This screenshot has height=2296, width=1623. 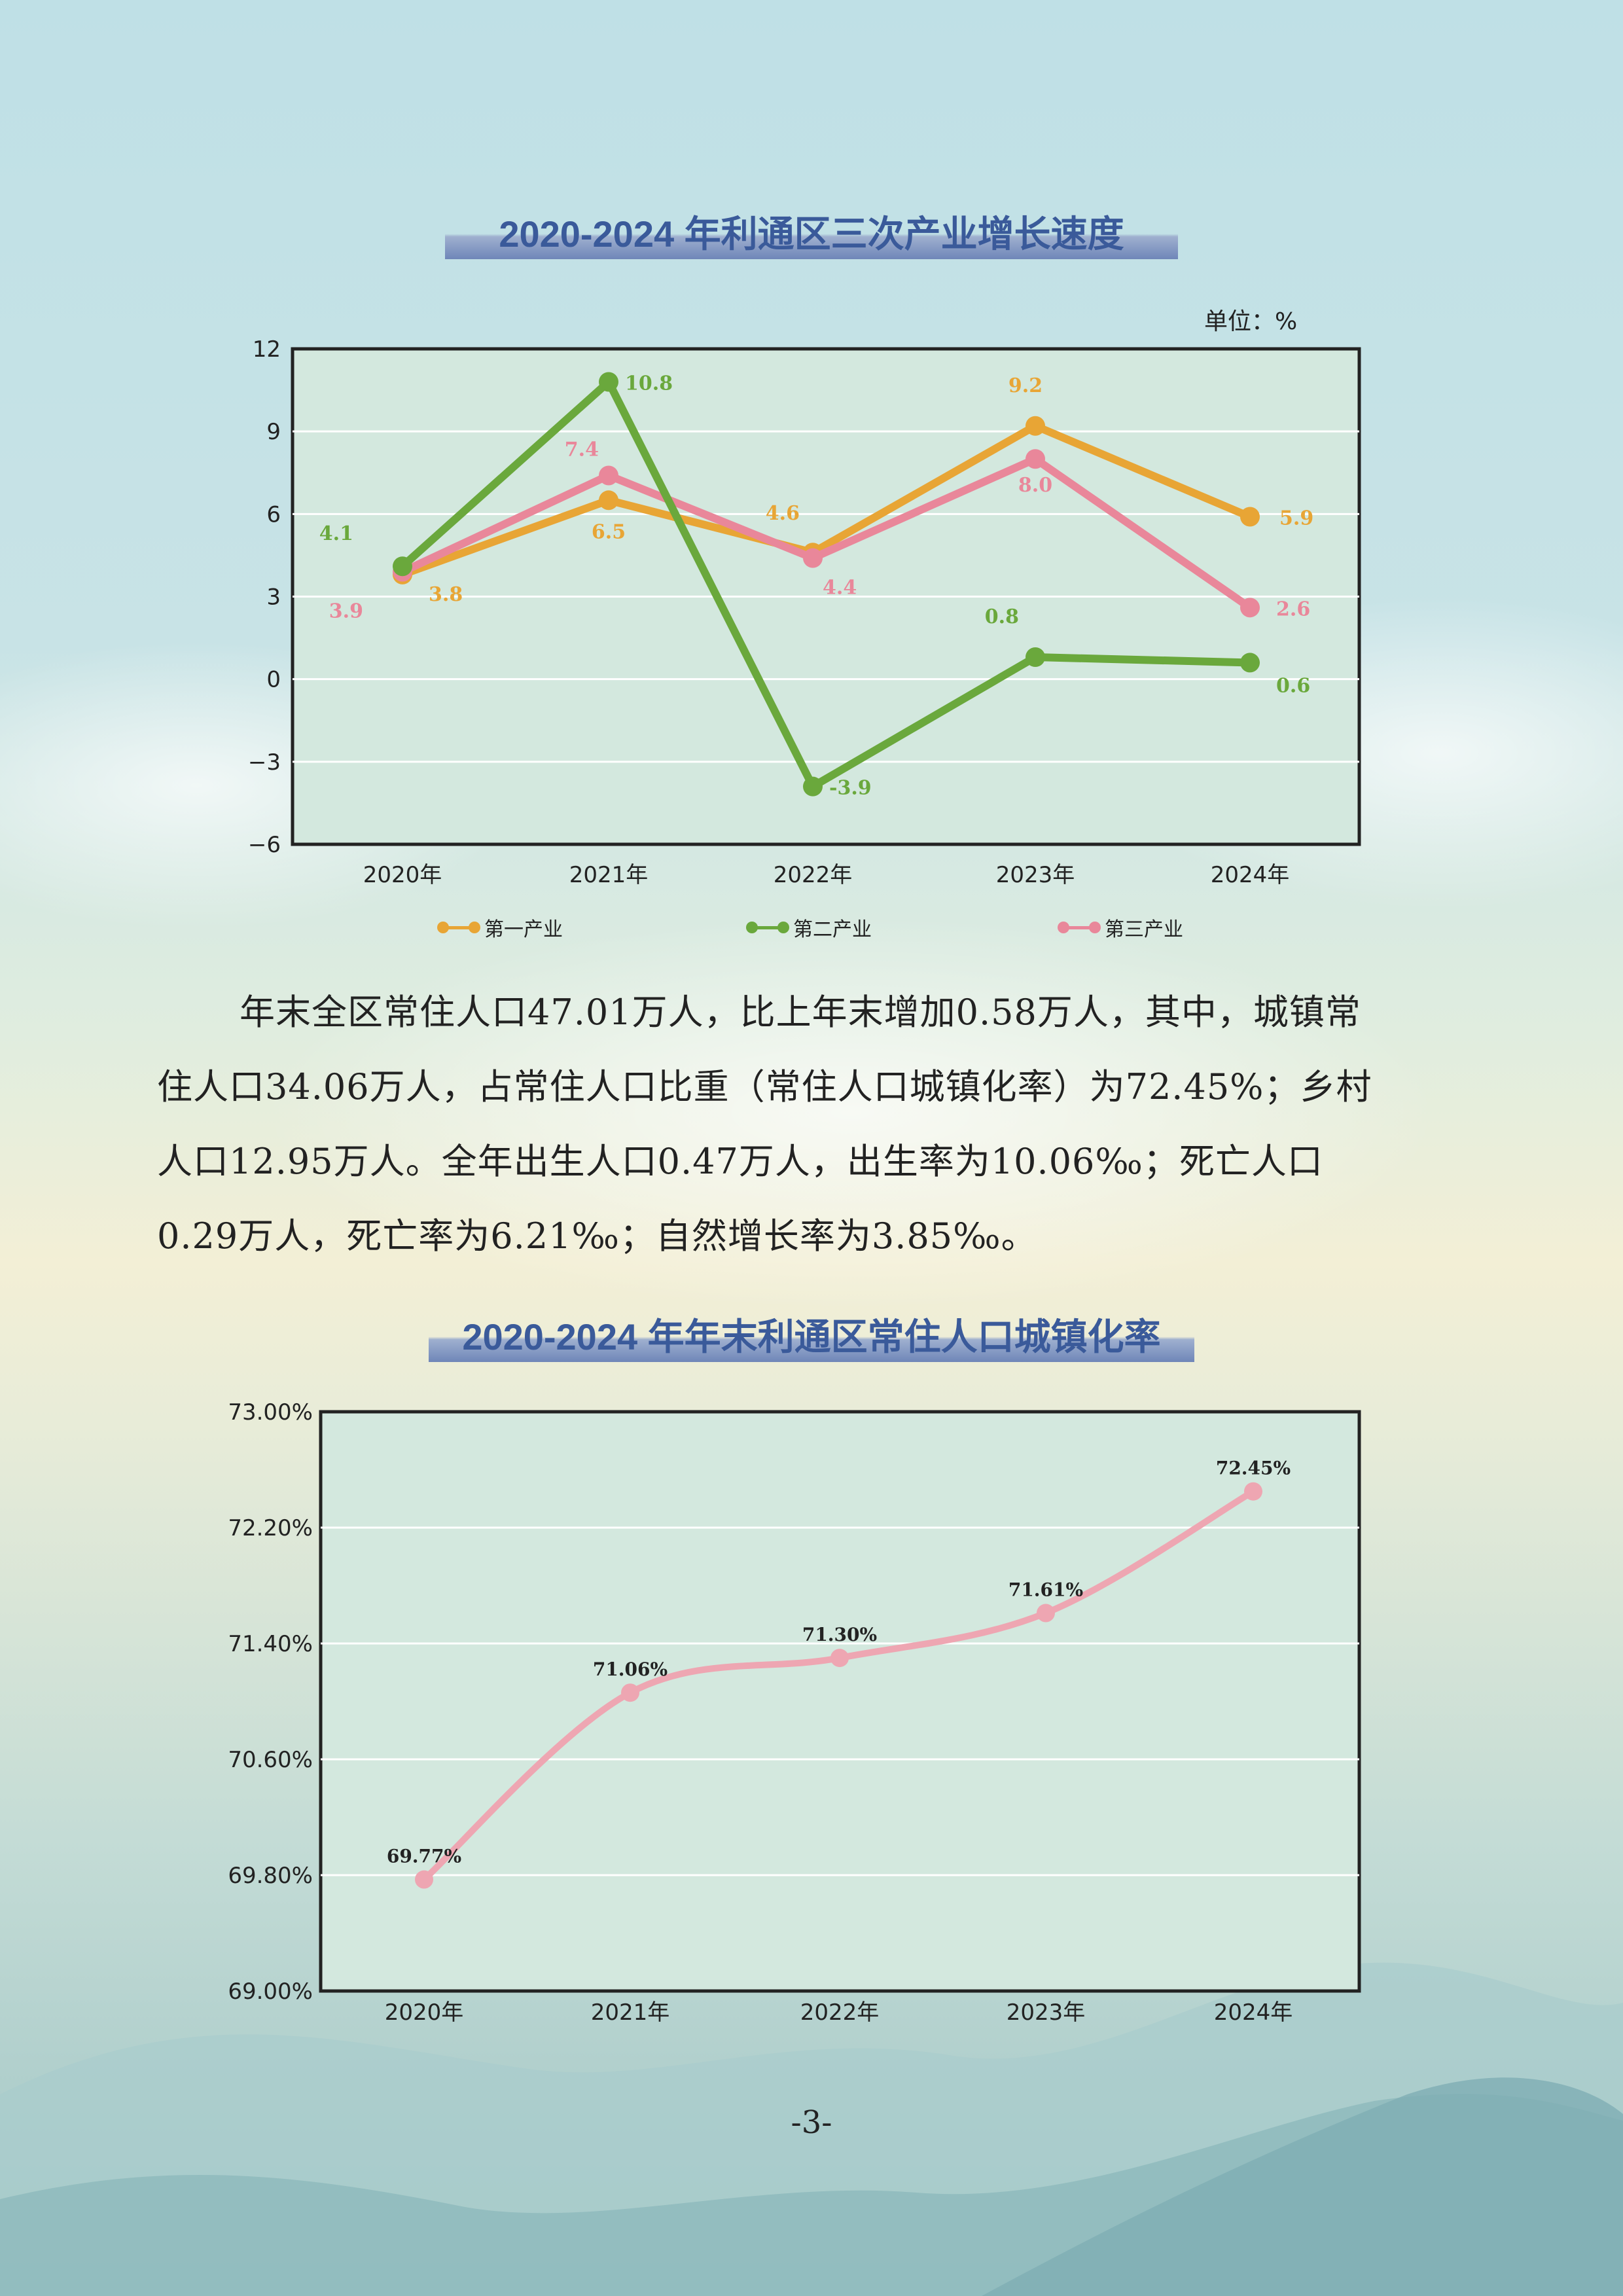 What do you see at coordinates (1002, 616) in the screenshot?
I see `data-label-secondary: 0.8` at bounding box center [1002, 616].